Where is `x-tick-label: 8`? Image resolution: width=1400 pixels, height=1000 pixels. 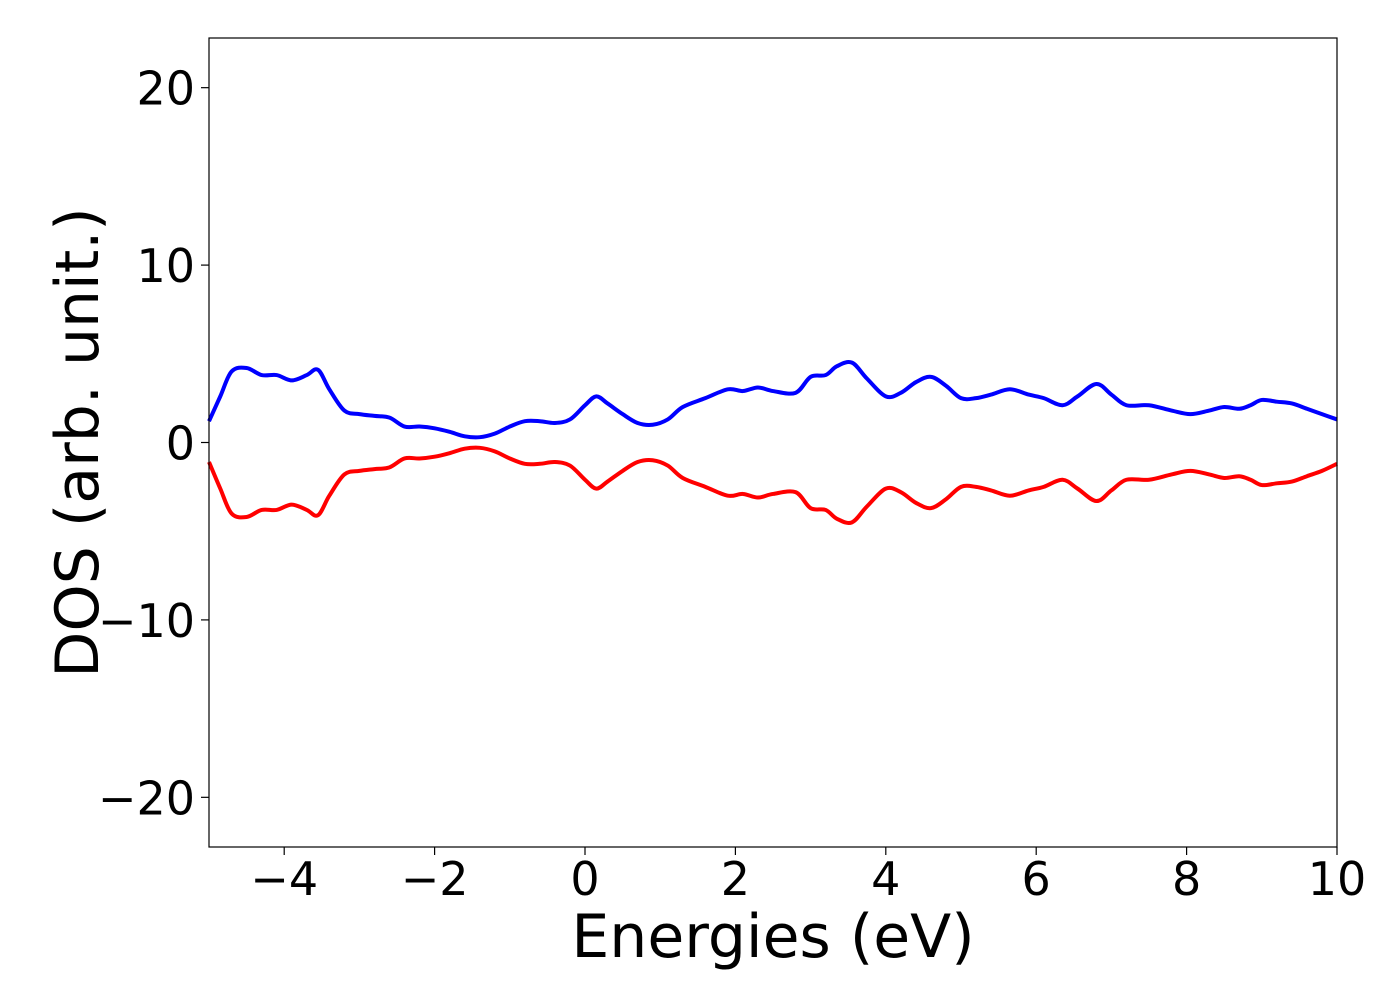 x-tick-label: 8 is located at coordinates (1186, 879).